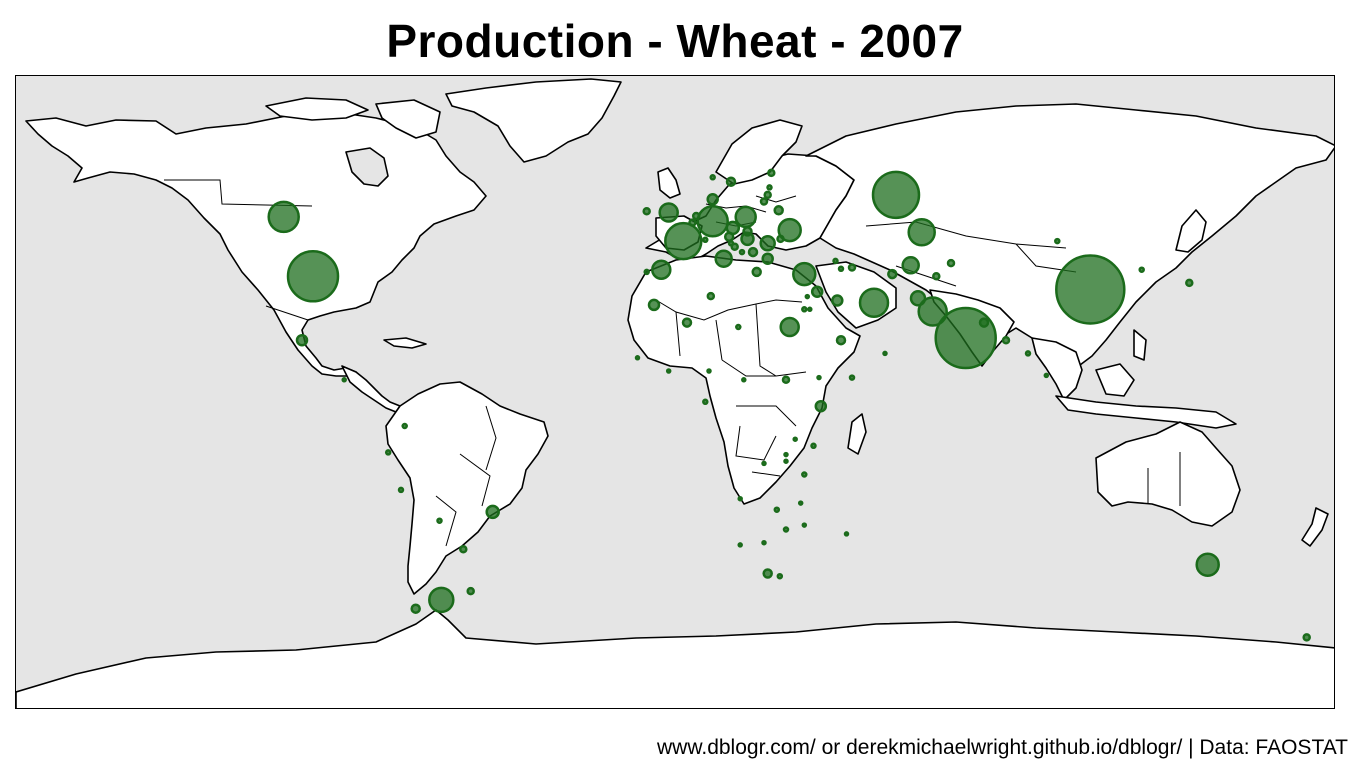 This screenshot has height=770, width=1350. Describe the element at coordinates (892, 274) in the screenshot. I see `bubble-turkmenistan` at that location.